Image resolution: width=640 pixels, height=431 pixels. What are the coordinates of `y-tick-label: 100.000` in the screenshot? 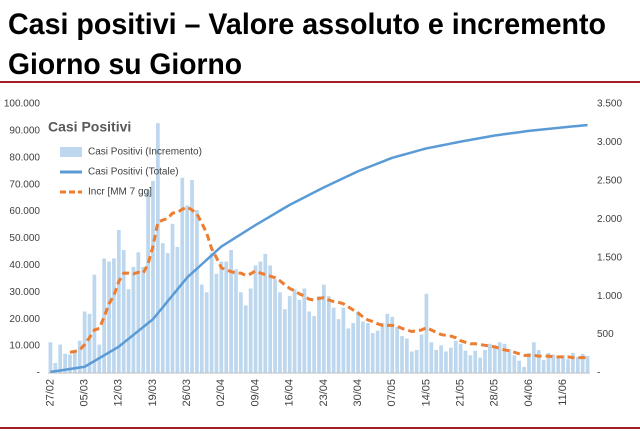 It's located at (22, 104).